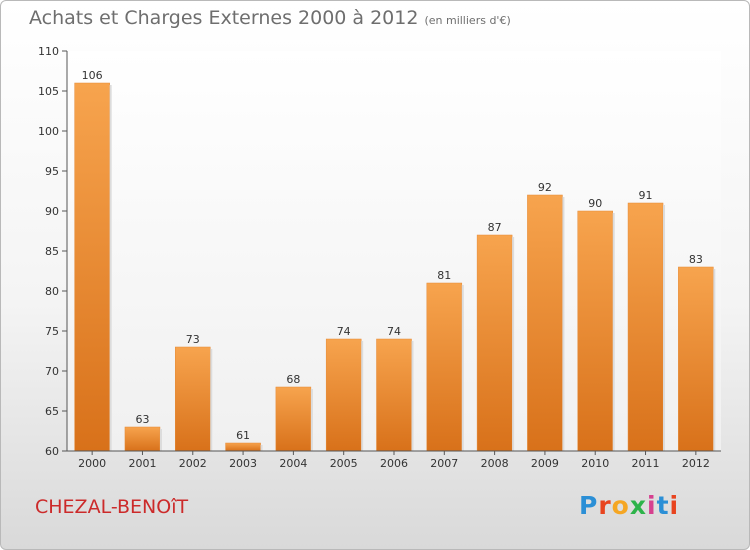 Image resolution: width=750 pixels, height=550 pixels. I want to click on x-tick-label: 2000, so click(92, 463).